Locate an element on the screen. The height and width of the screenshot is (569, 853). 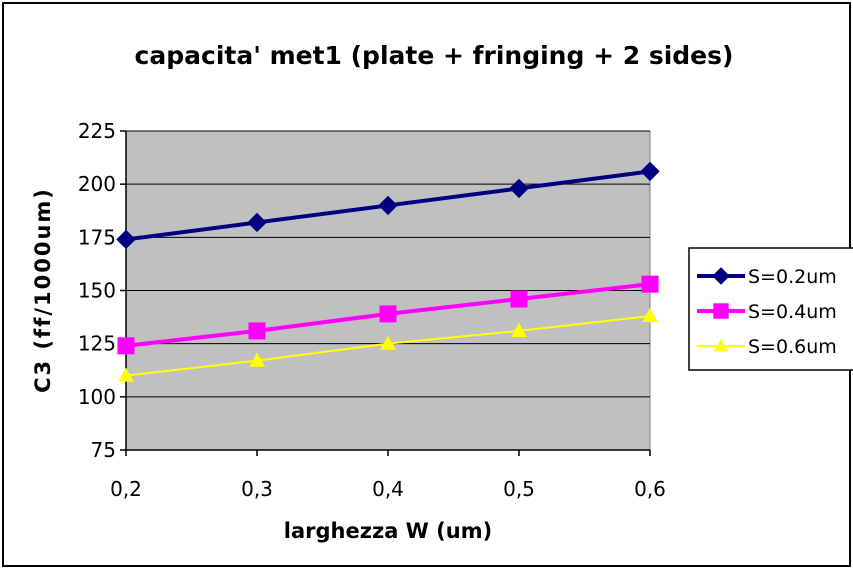
legend-label: S=0.6um is located at coordinates (792, 347).